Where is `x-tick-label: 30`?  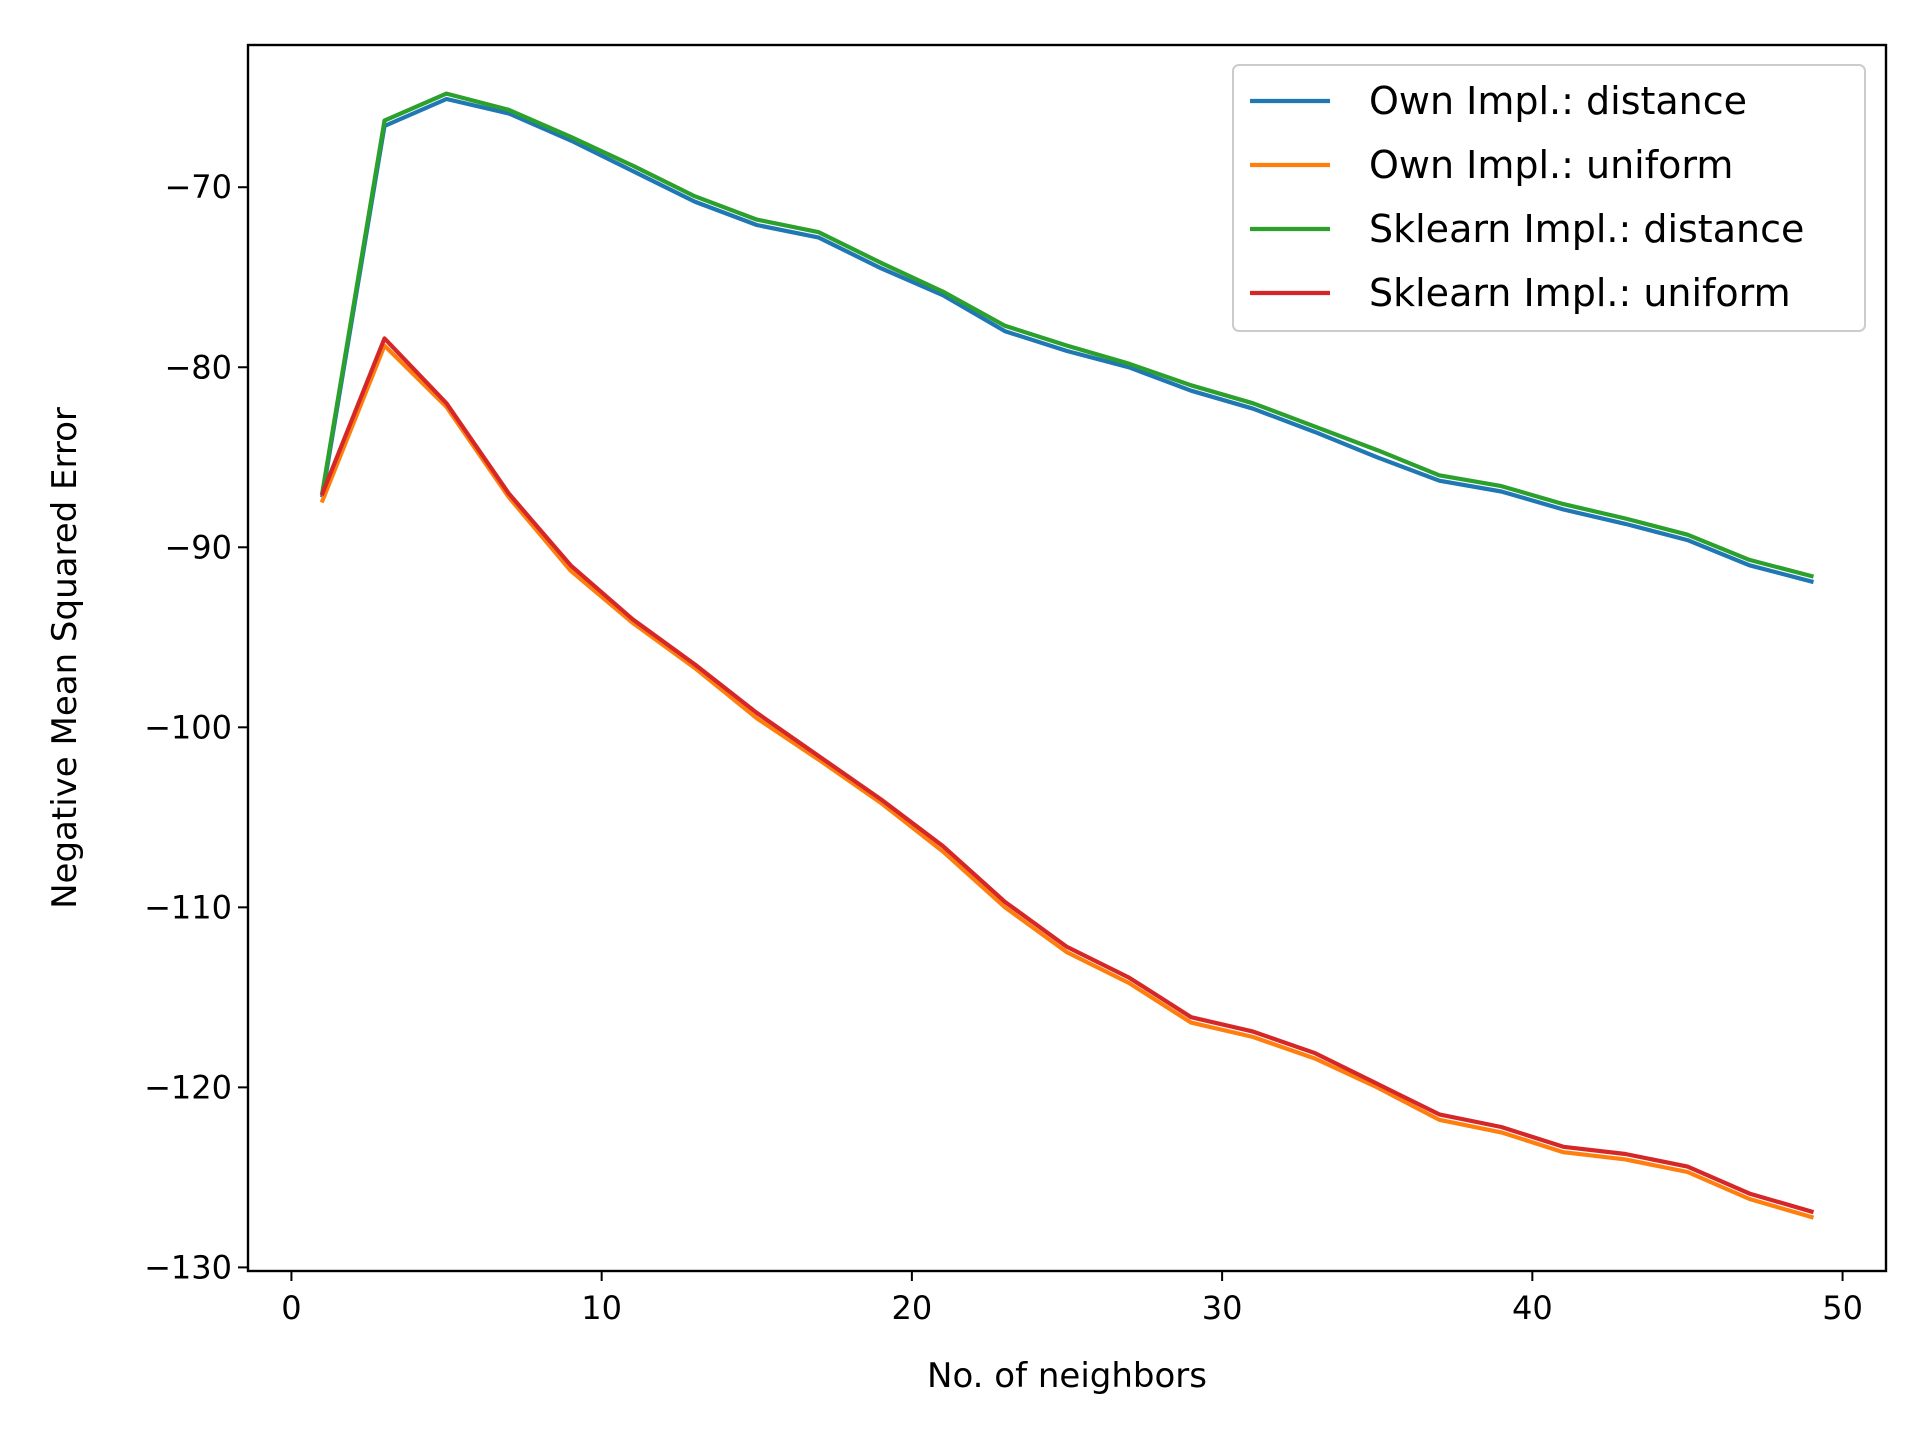
x-tick-label: 30 is located at coordinates (1222, 1308).